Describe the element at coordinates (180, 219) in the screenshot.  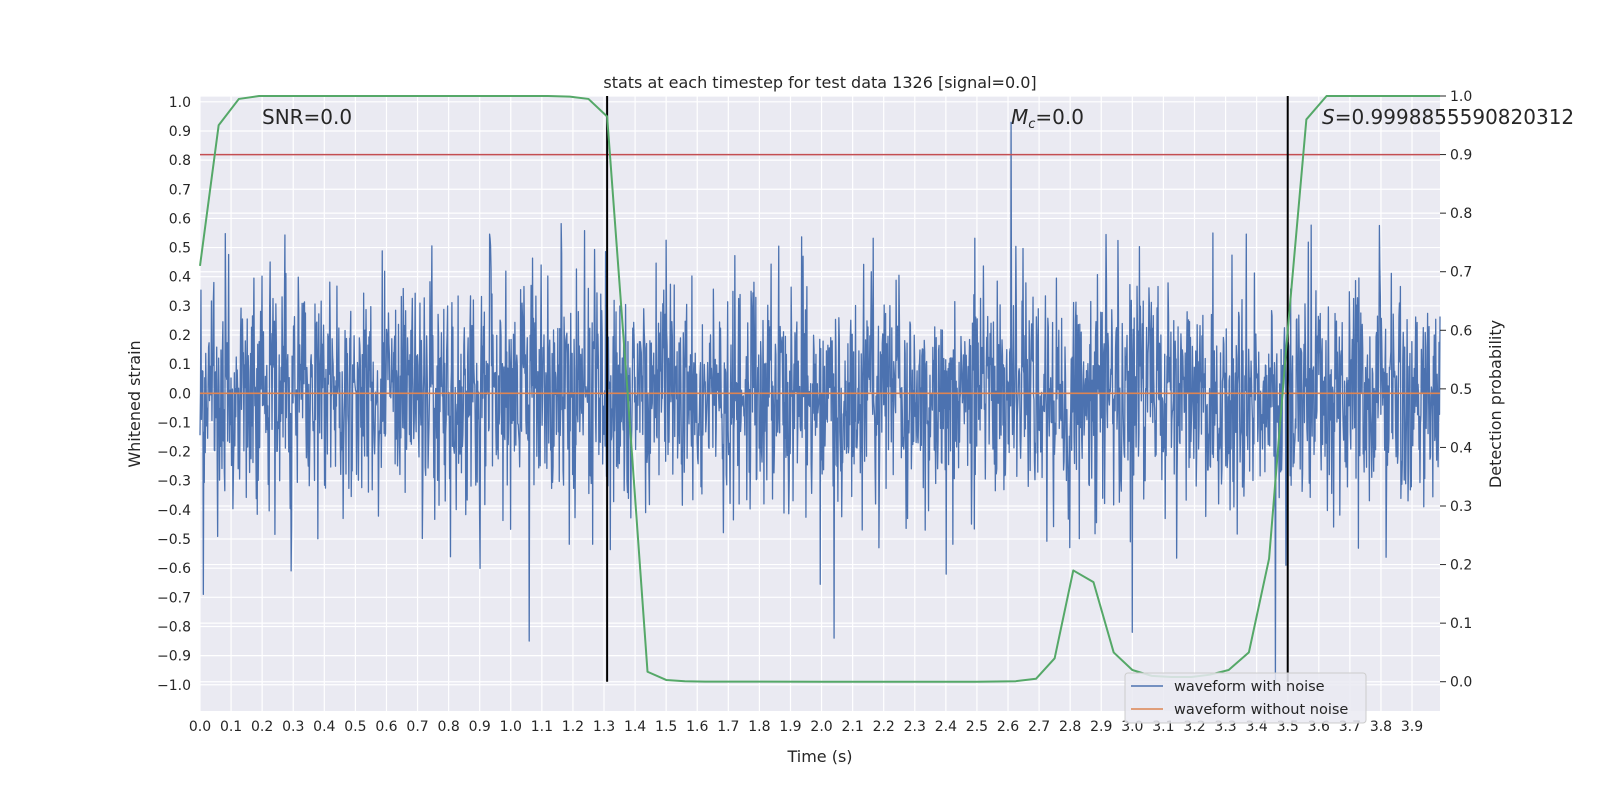
I see `y-tick-label: 0.6` at that location.